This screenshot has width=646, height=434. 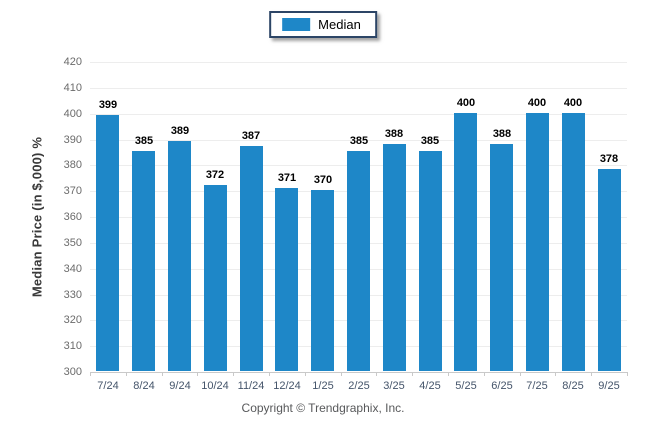 I want to click on bar-value-label: 387, so click(x=251, y=136).